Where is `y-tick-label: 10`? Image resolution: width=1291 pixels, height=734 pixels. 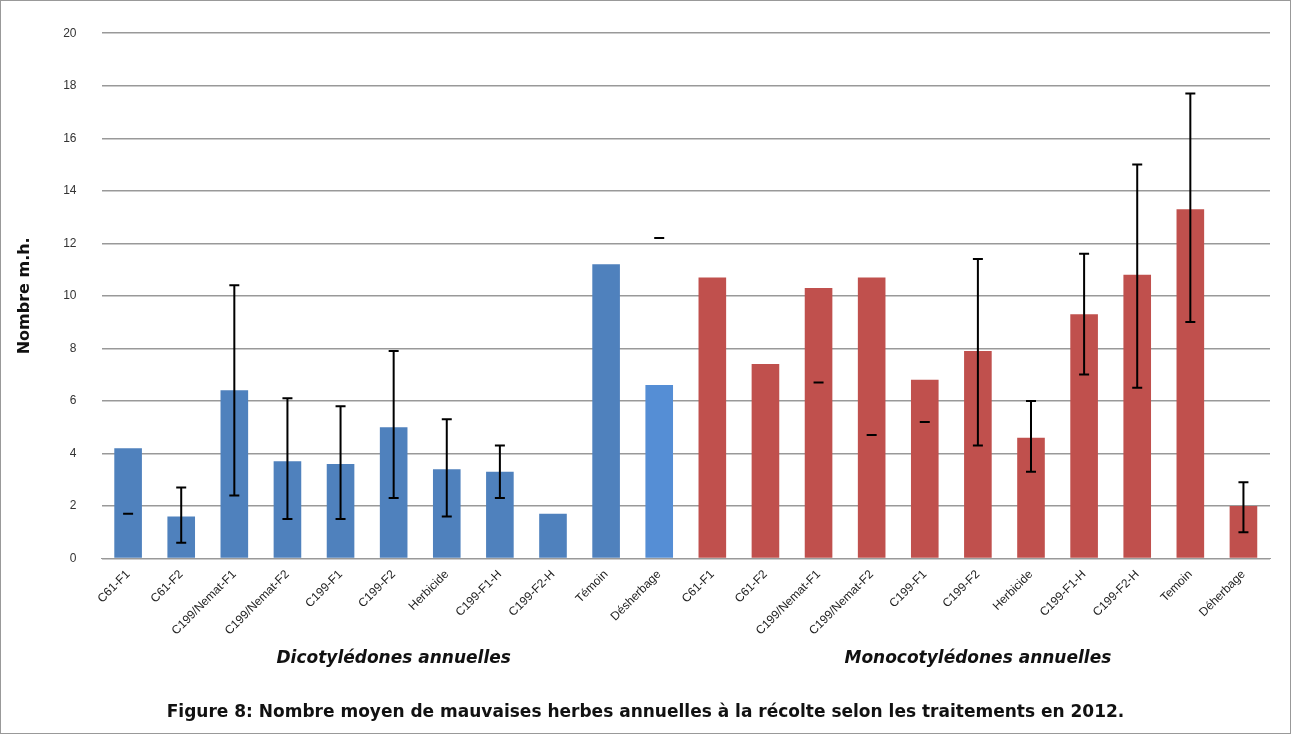 y-tick-label: 10 is located at coordinates (70, 295).